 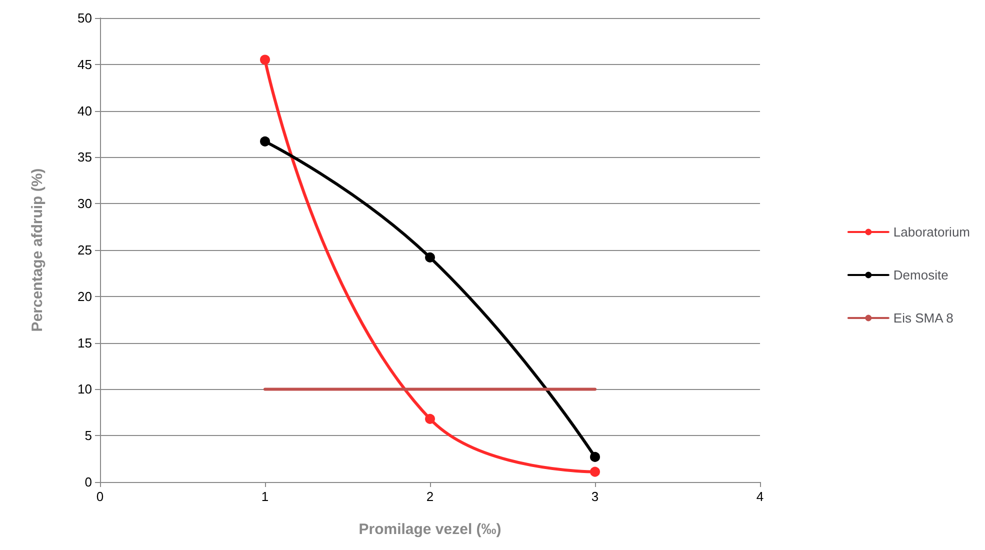 What do you see at coordinates (923, 318) in the screenshot?
I see `legend-label: Eis SMA 8` at bounding box center [923, 318].